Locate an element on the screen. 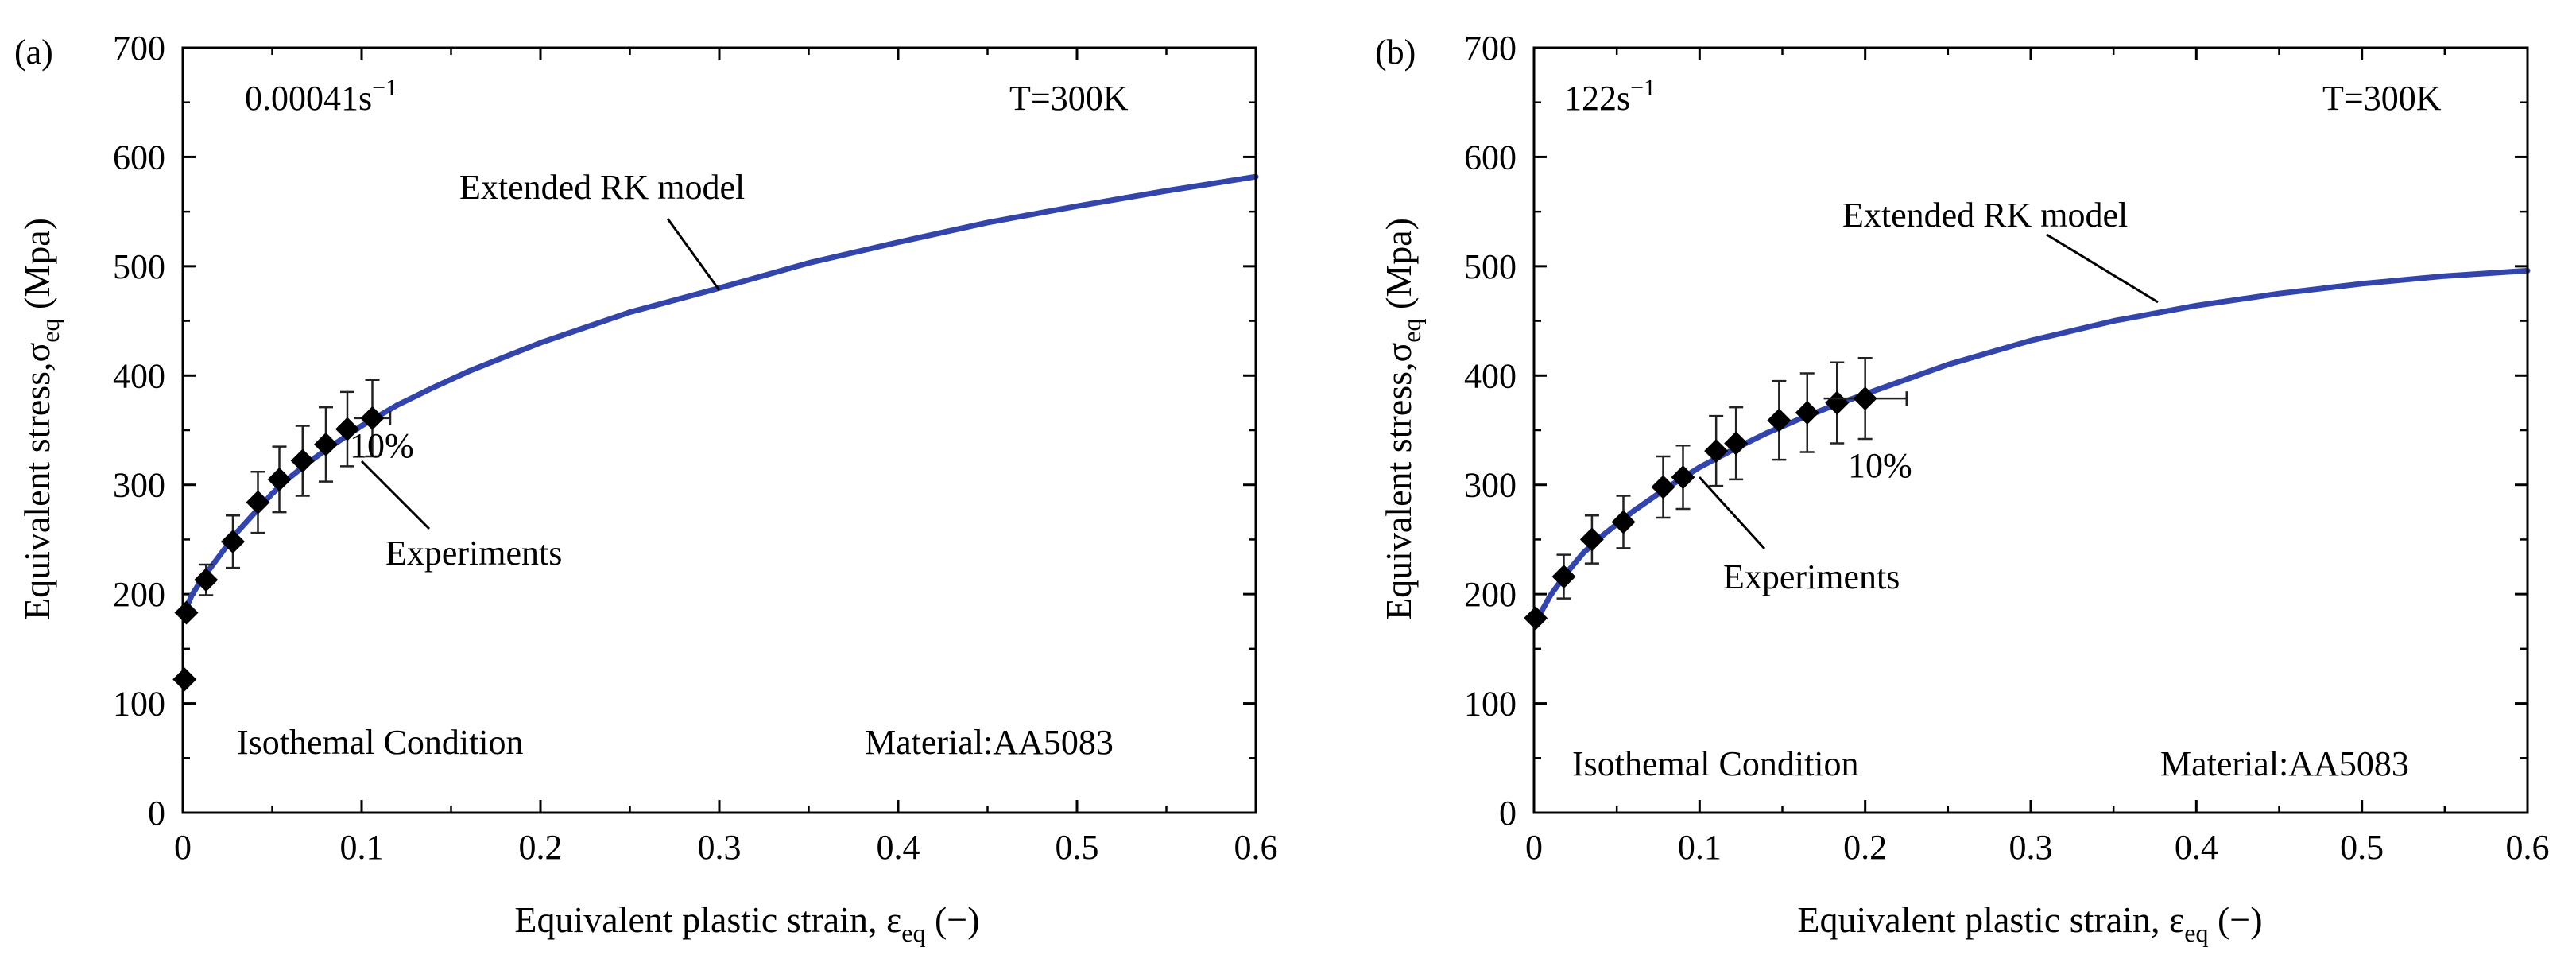 Image resolution: width=2576 pixels, height=959 pixels. panel-b-temperature: T=300K is located at coordinates (2382, 98).